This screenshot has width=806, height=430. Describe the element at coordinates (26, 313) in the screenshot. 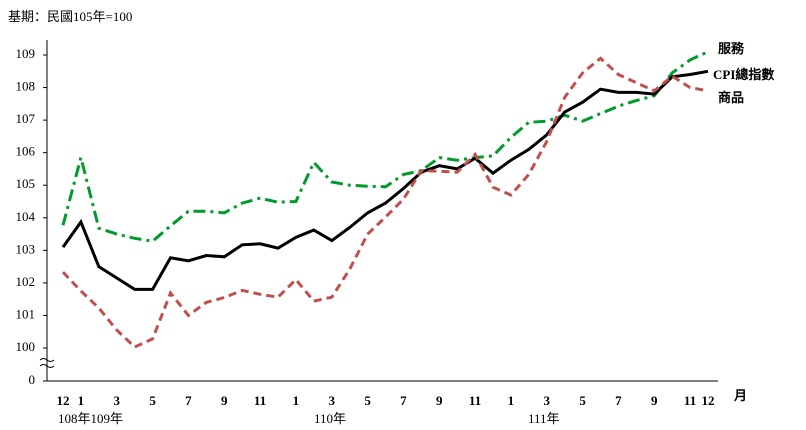

I see `y-tick-label: 101` at that location.